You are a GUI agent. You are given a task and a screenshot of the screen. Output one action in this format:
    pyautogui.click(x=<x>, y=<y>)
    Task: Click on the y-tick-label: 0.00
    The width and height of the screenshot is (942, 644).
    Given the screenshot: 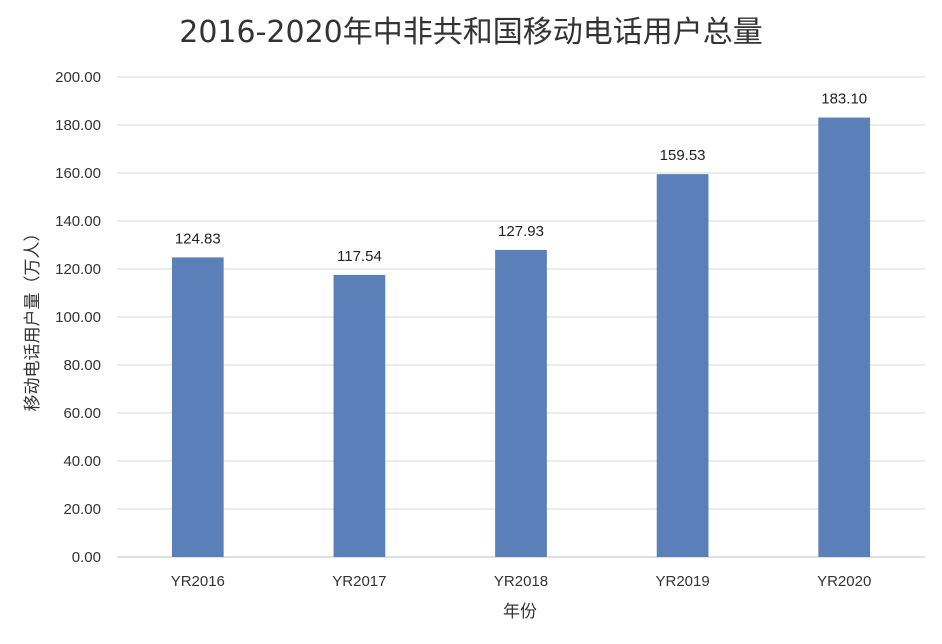 What is the action you would take?
    pyautogui.click(x=86, y=557)
    